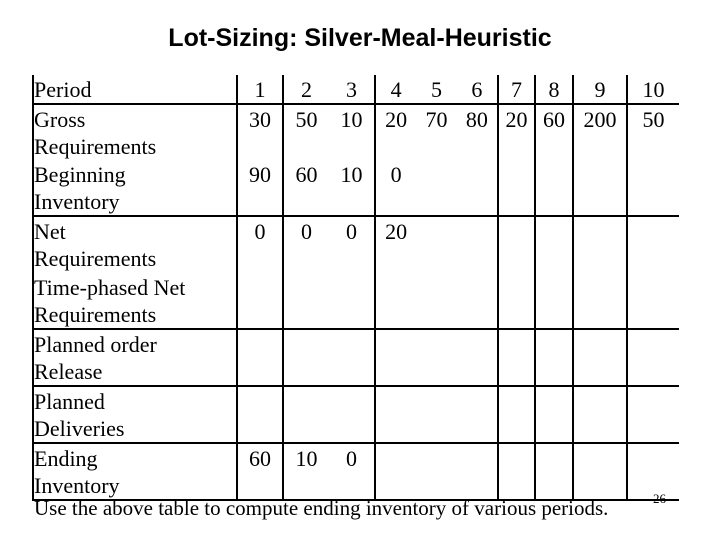  What do you see at coordinates (436, 119) in the screenshot?
I see `cell-p5: 70` at bounding box center [436, 119].